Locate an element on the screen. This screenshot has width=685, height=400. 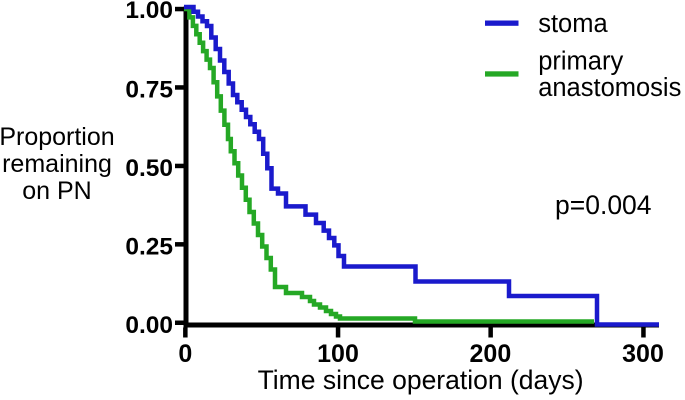
svg-text: 0.00 is located at coordinates (149, 325).